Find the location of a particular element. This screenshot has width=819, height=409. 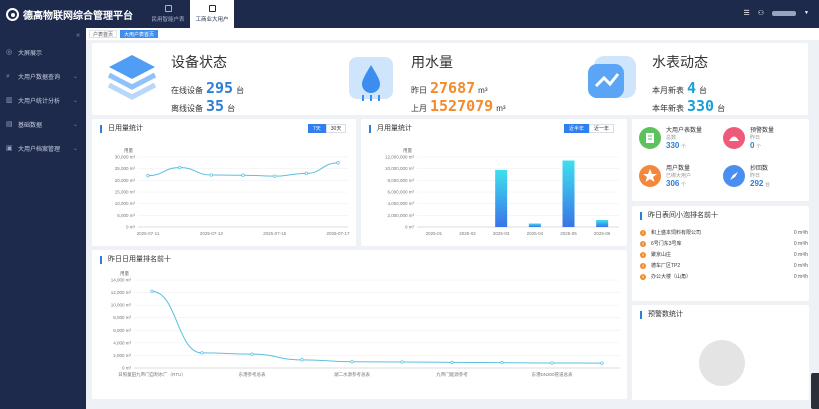

unit: 台 is located at coordinates (703, 90).